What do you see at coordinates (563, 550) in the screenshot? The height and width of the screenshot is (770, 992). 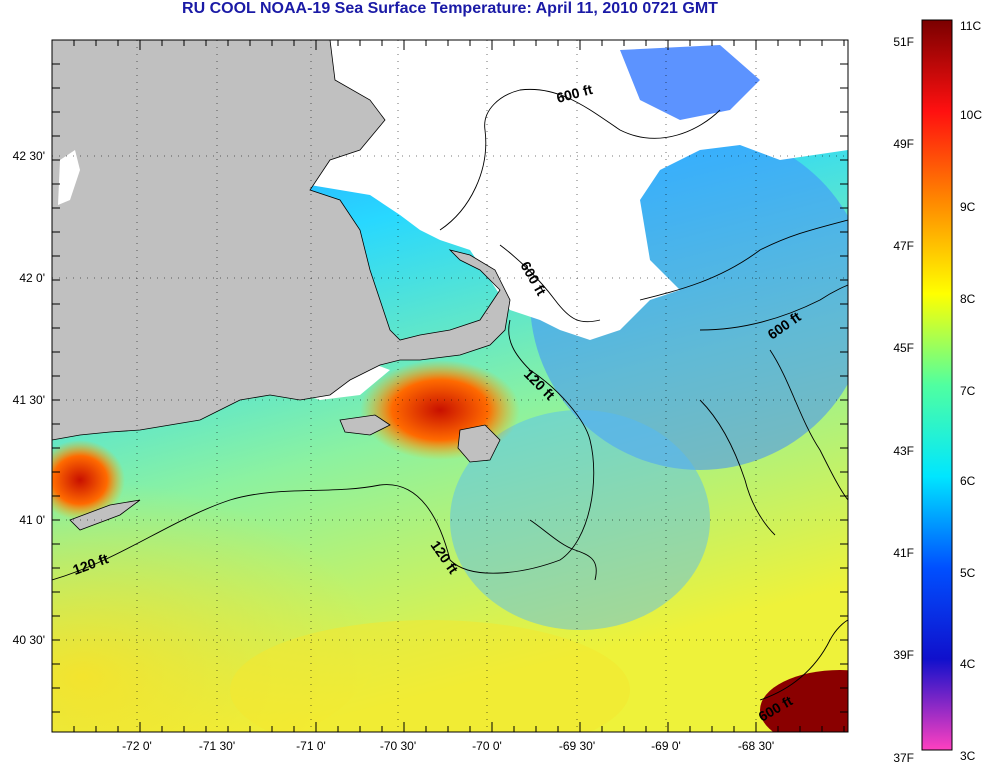 I see `contour-shoals` at bounding box center [563, 550].